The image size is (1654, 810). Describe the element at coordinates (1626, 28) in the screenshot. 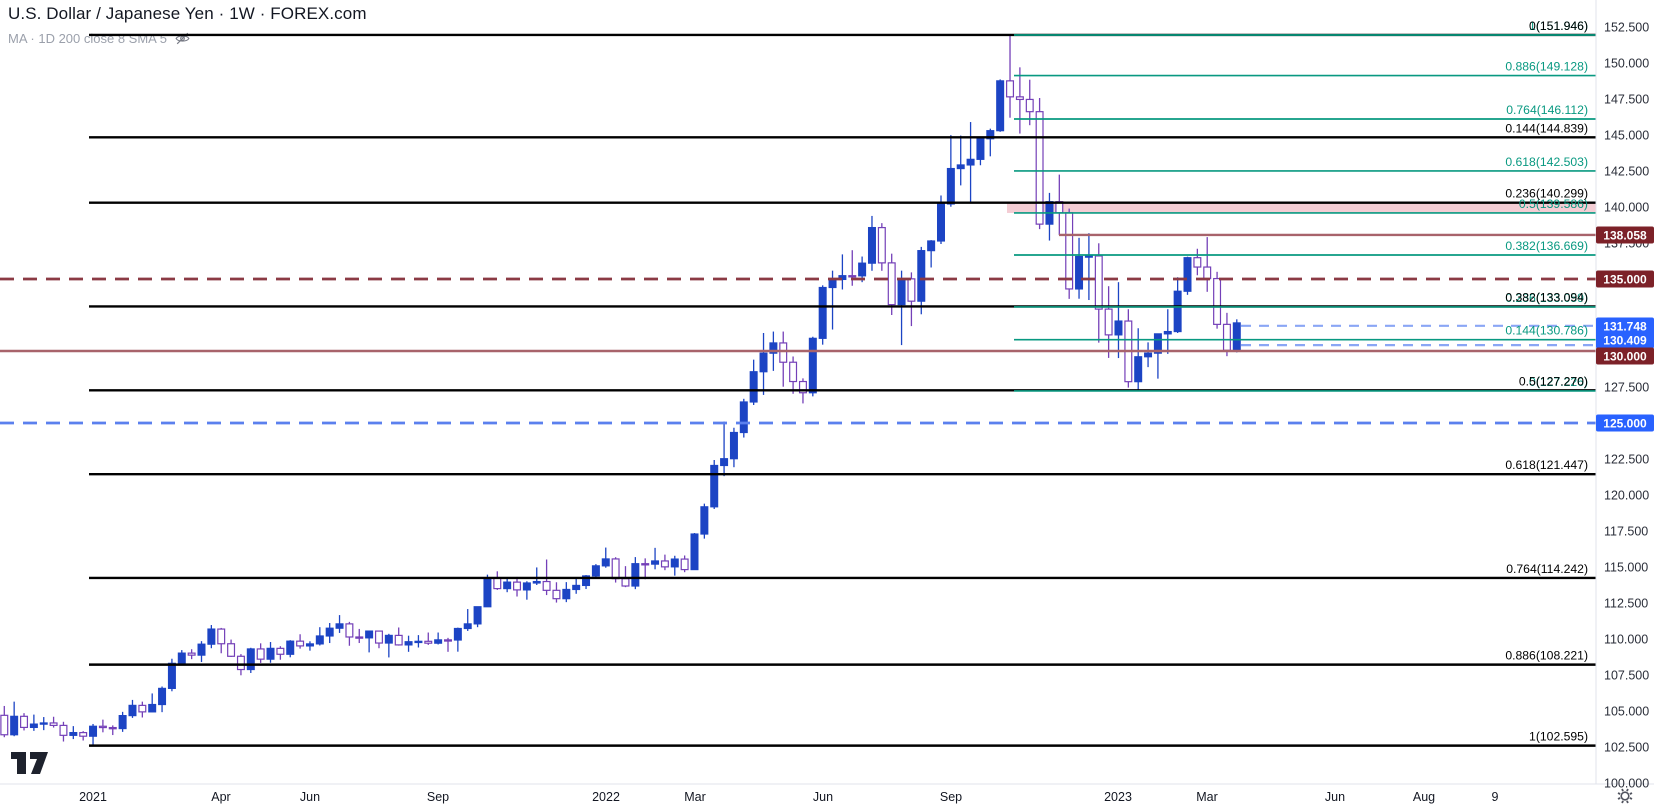

I see `price-tick-label: 152.500` at that location.